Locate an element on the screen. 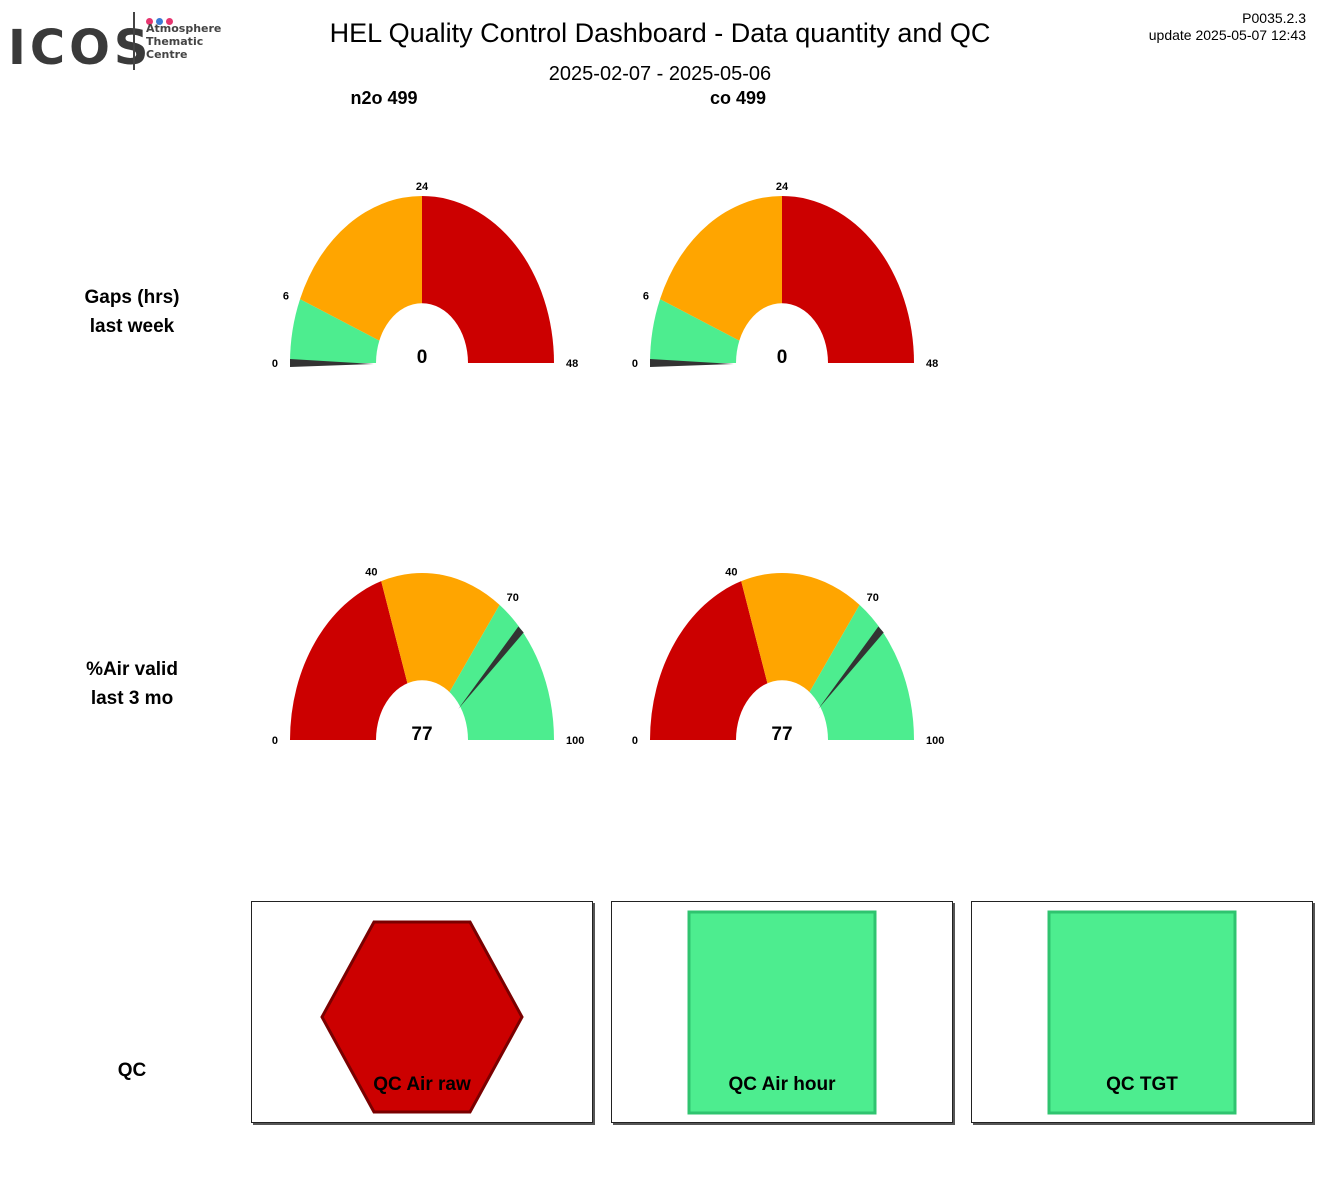 The image size is (1320, 1200). logo-subtitle-line: Atmosphere is located at coordinates (184, 28).